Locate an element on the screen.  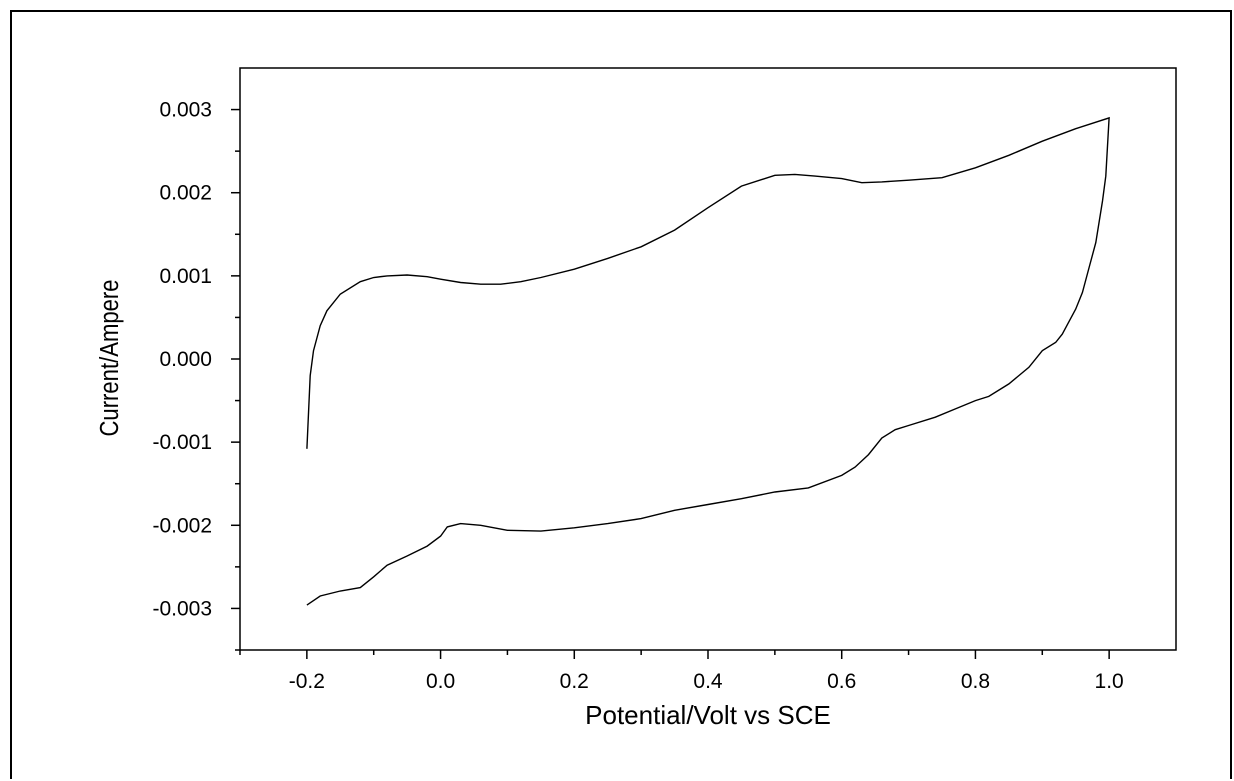
x-tick-label: 0.0 is located at coordinates (440, 681).